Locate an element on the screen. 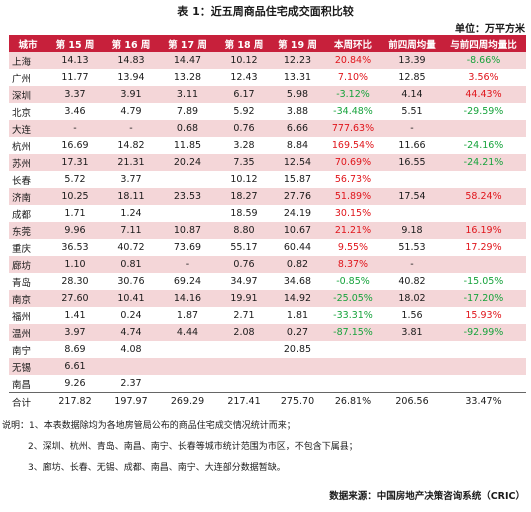 The image size is (531, 512). table-row: 东莞 9.96 7.11 10.87 8.80 10.67 21.21% 9.18 16.19% is located at coordinates (267, 230).